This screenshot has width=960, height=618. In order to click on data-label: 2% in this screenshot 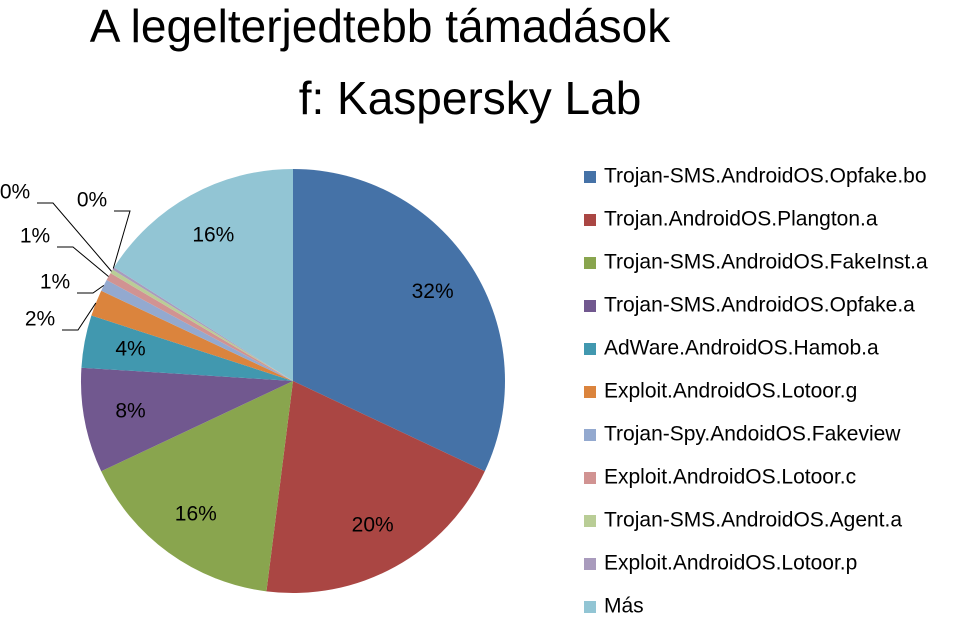, I will do `click(40, 319)`.